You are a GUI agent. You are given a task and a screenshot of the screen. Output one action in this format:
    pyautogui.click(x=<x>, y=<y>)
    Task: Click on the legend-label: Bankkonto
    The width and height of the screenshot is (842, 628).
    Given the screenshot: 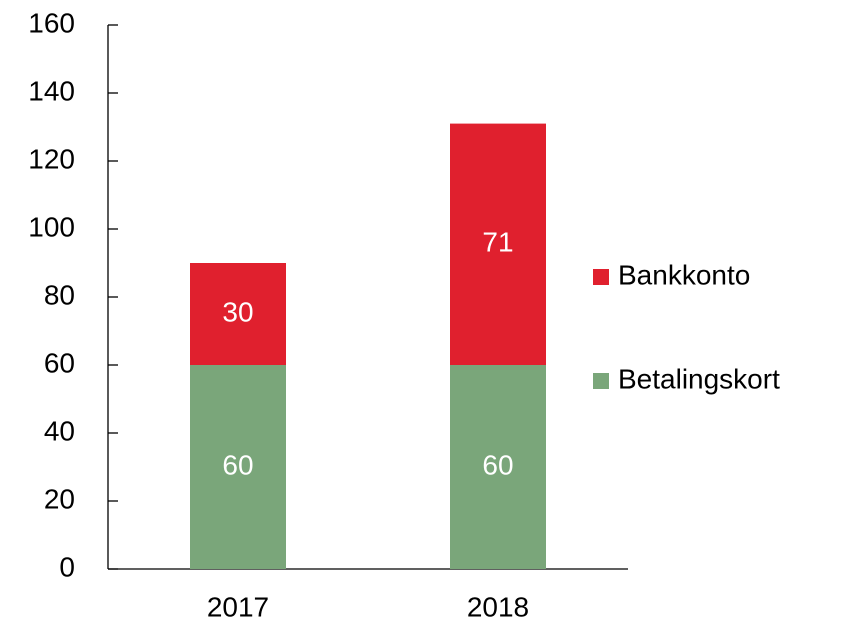 What is the action you would take?
    pyautogui.click(x=684, y=274)
    